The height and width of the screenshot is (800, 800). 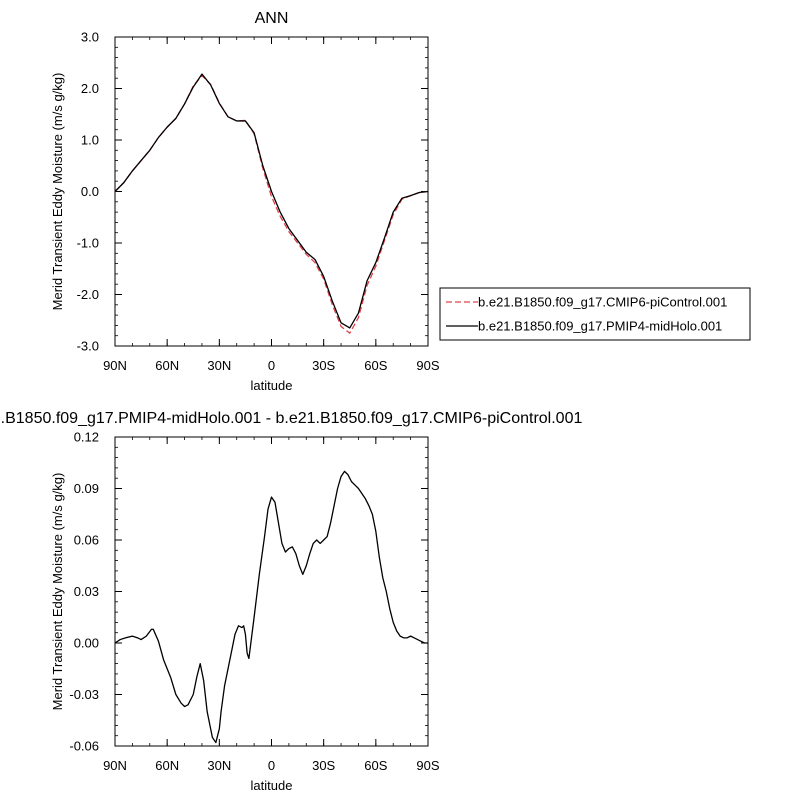 I want to click on chart-1-x-tick-label: 60N, so click(x=167, y=365).